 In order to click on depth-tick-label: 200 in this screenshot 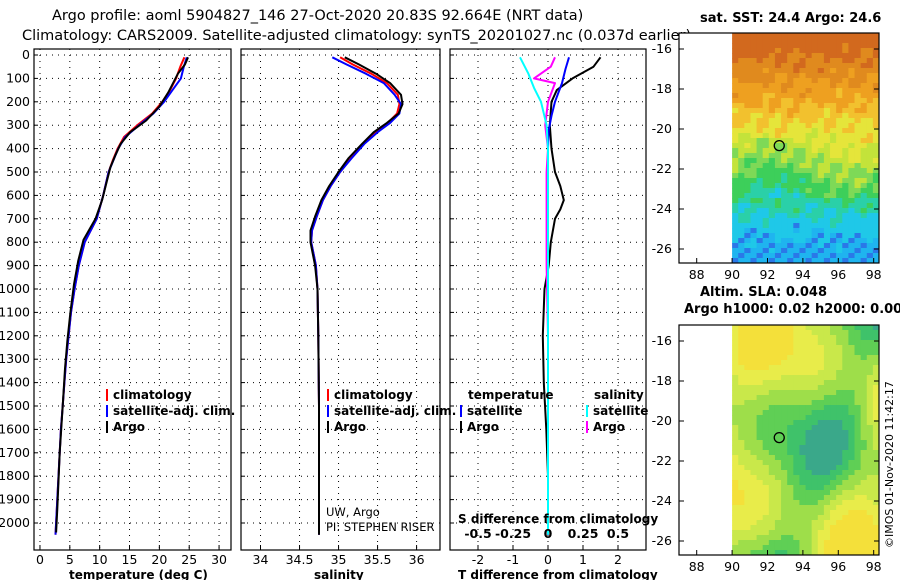, I will do `click(18, 101)`.